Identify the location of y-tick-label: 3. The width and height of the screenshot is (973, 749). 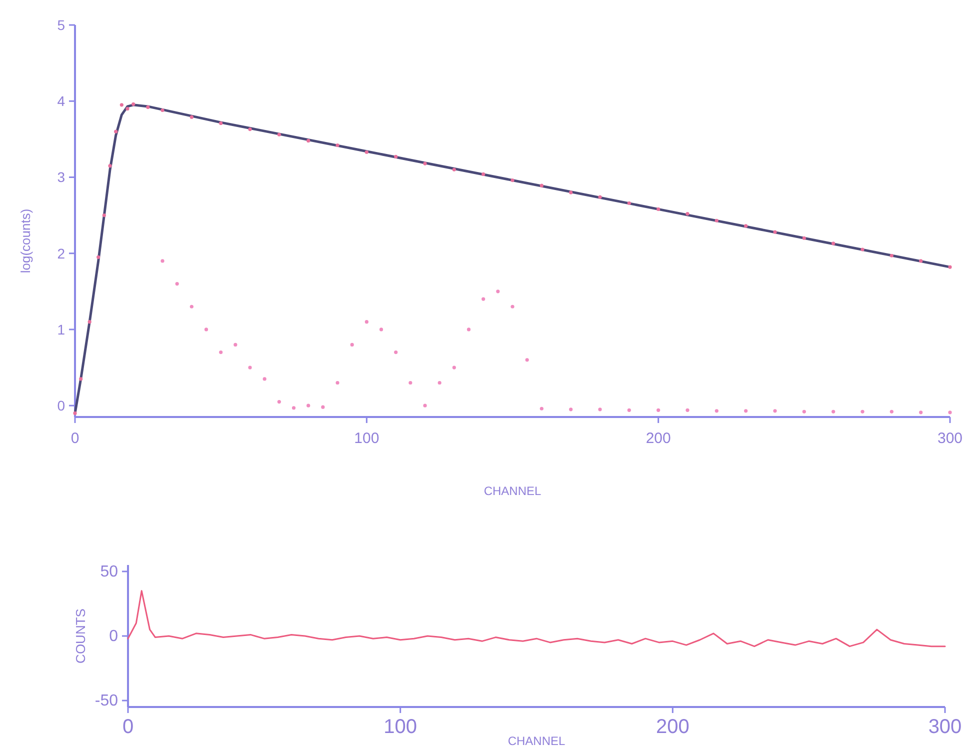
(61, 177).